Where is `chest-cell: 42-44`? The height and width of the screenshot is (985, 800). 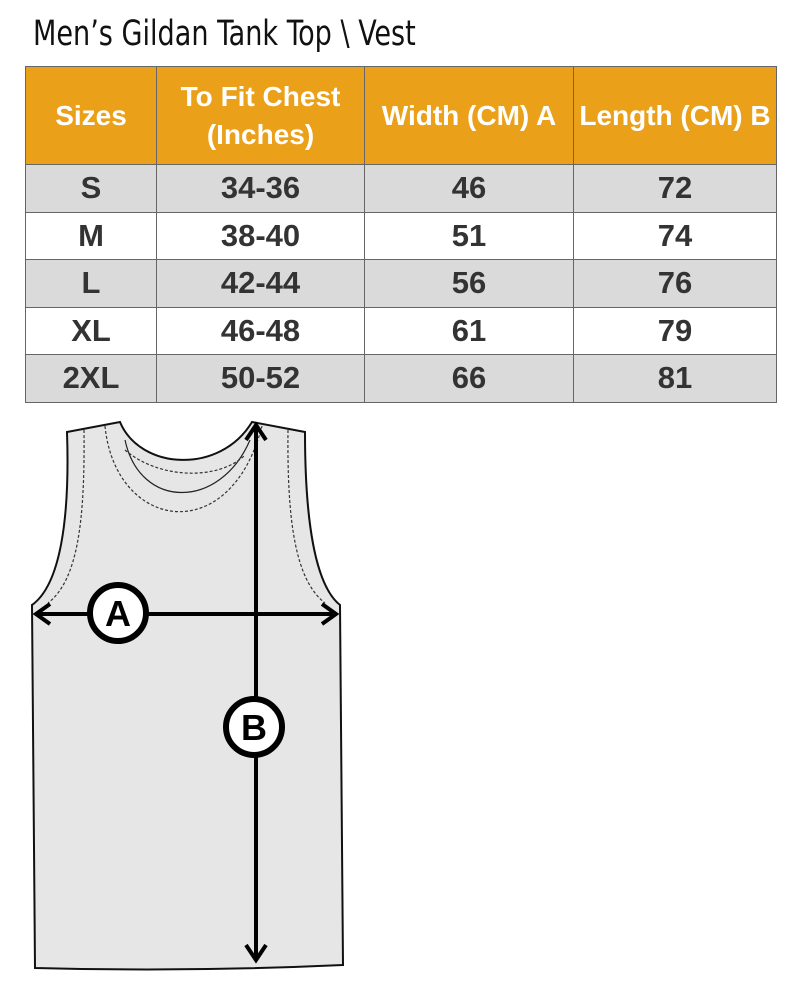
chest-cell: 42-44 is located at coordinates (260, 283).